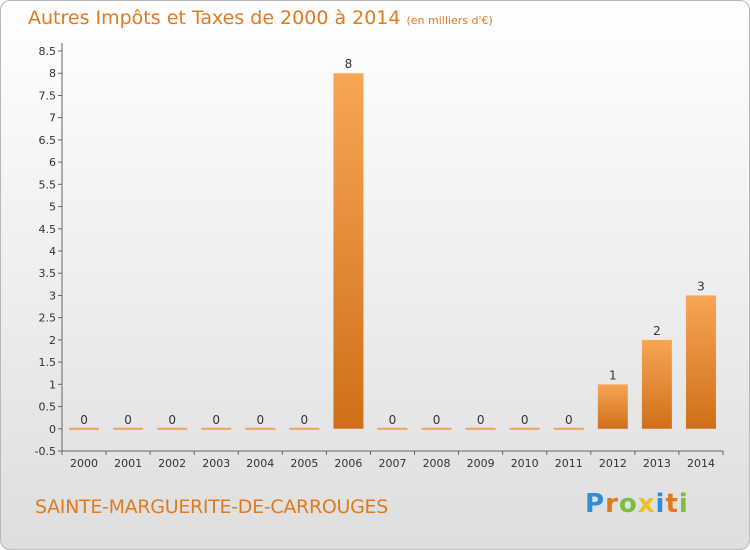 The height and width of the screenshot is (550, 750). What do you see at coordinates (569, 463) in the screenshot?
I see `x-tick-label: 2011` at bounding box center [569, 463].